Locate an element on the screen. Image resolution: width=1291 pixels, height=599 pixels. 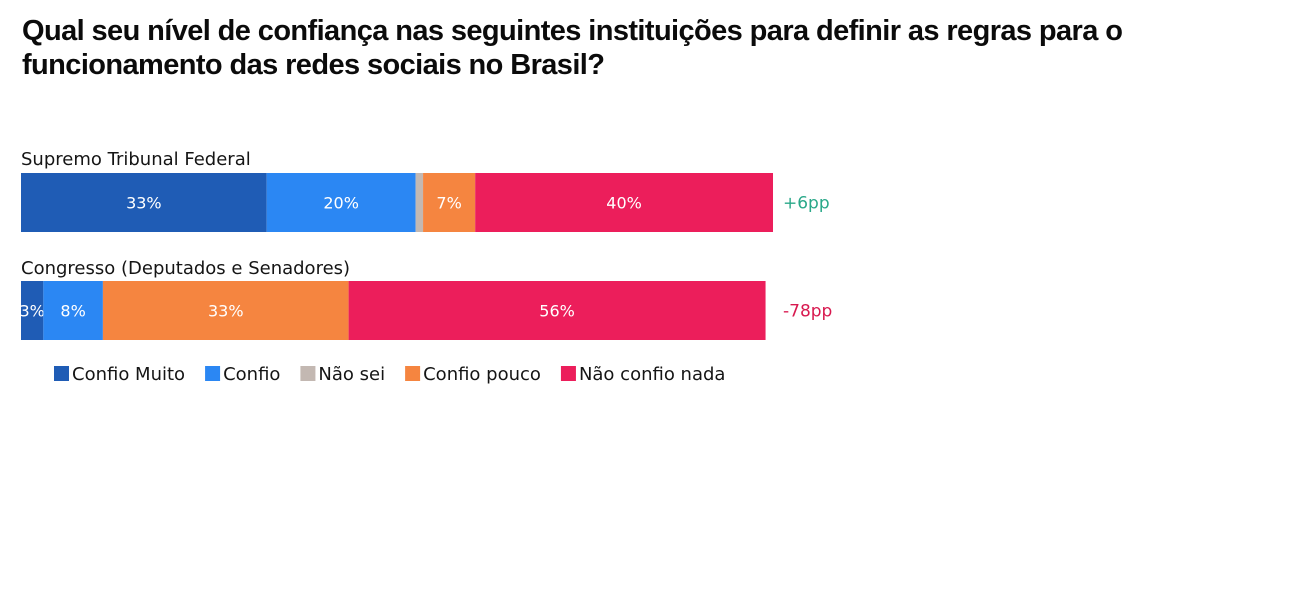
data-label: 3% is located at coordinates (31, 311).